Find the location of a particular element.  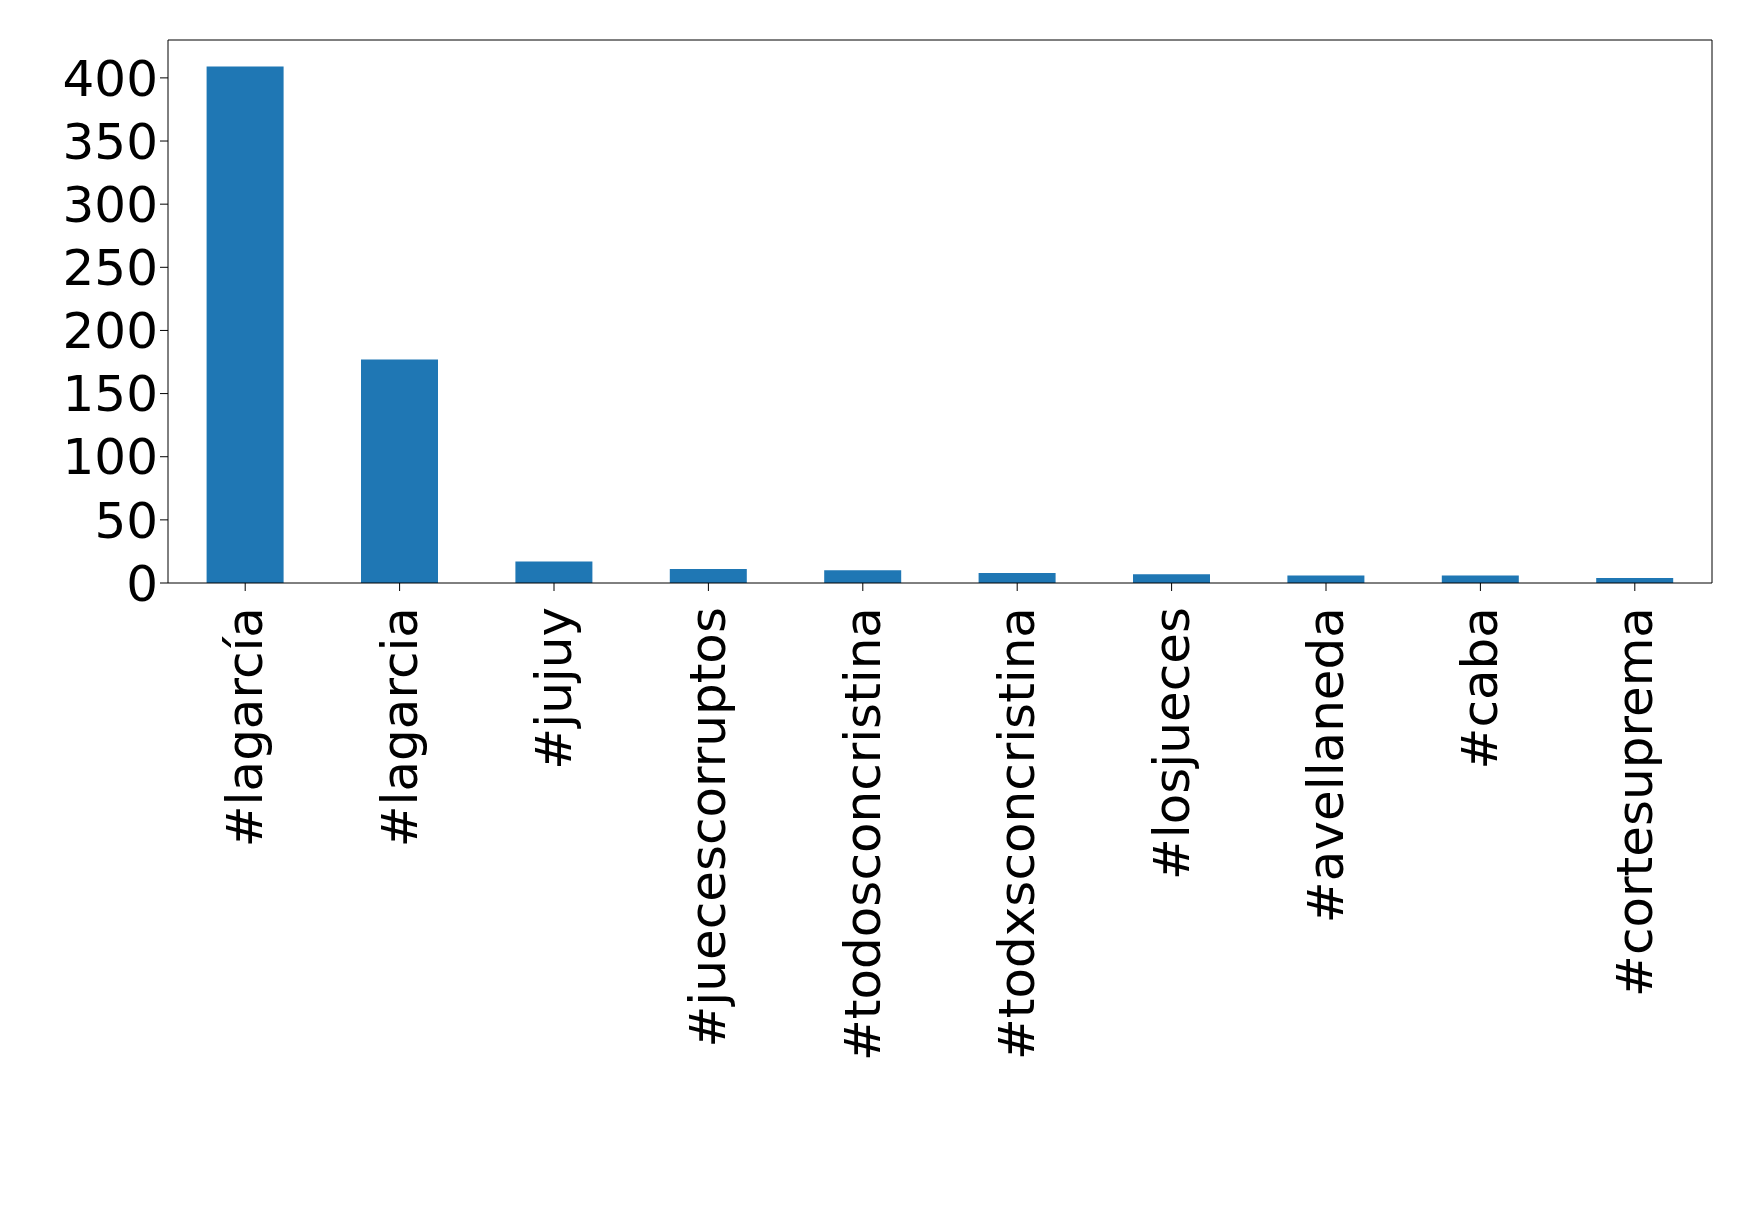

x-tick-label: #jujuy is located at coordinates (554, 688).